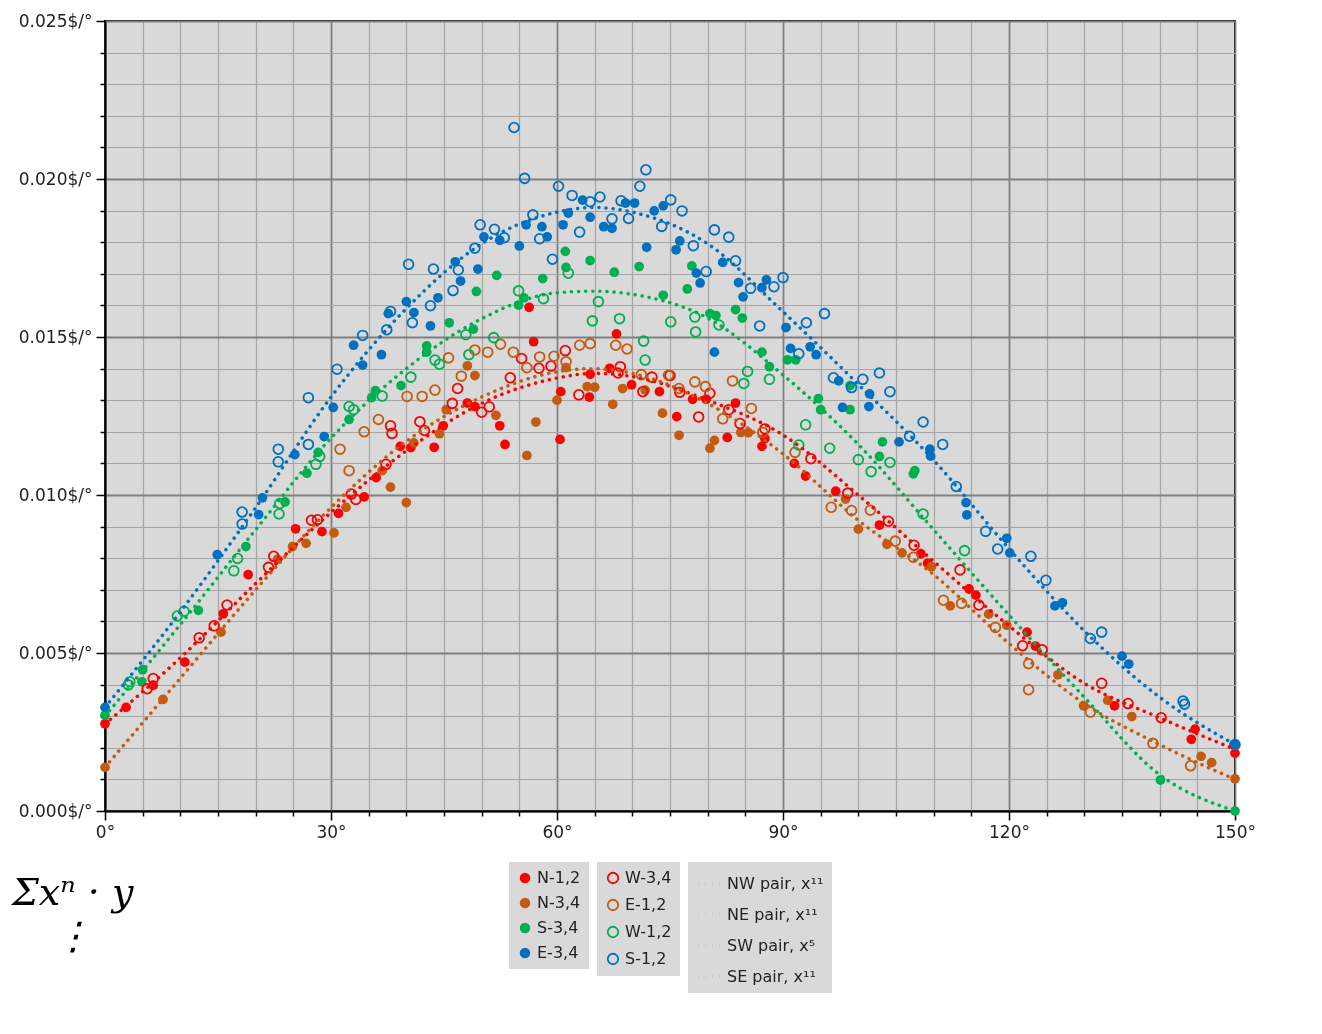 The width and height of the screenshot is (1322, 1034). Describe the element at coordinates (559, 877) in the screenshot. I see `legend-label: N-1,2` at that location.